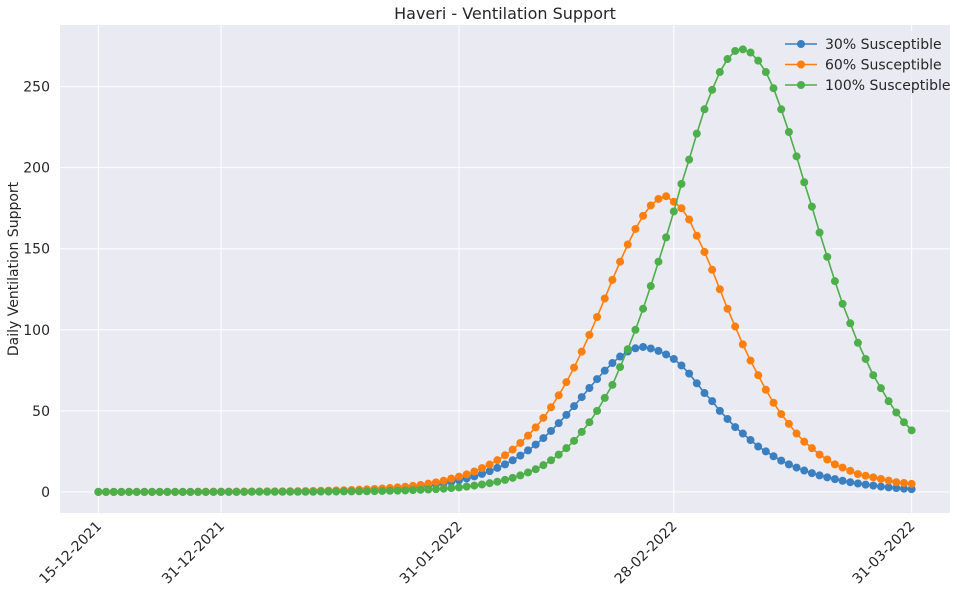 This screenshot has height=591, width=957. What do you see at coordinates (646, 553) in the screenshot?
I see `x-tick-label: 28-02-2022` at bounding box center [646, 553].